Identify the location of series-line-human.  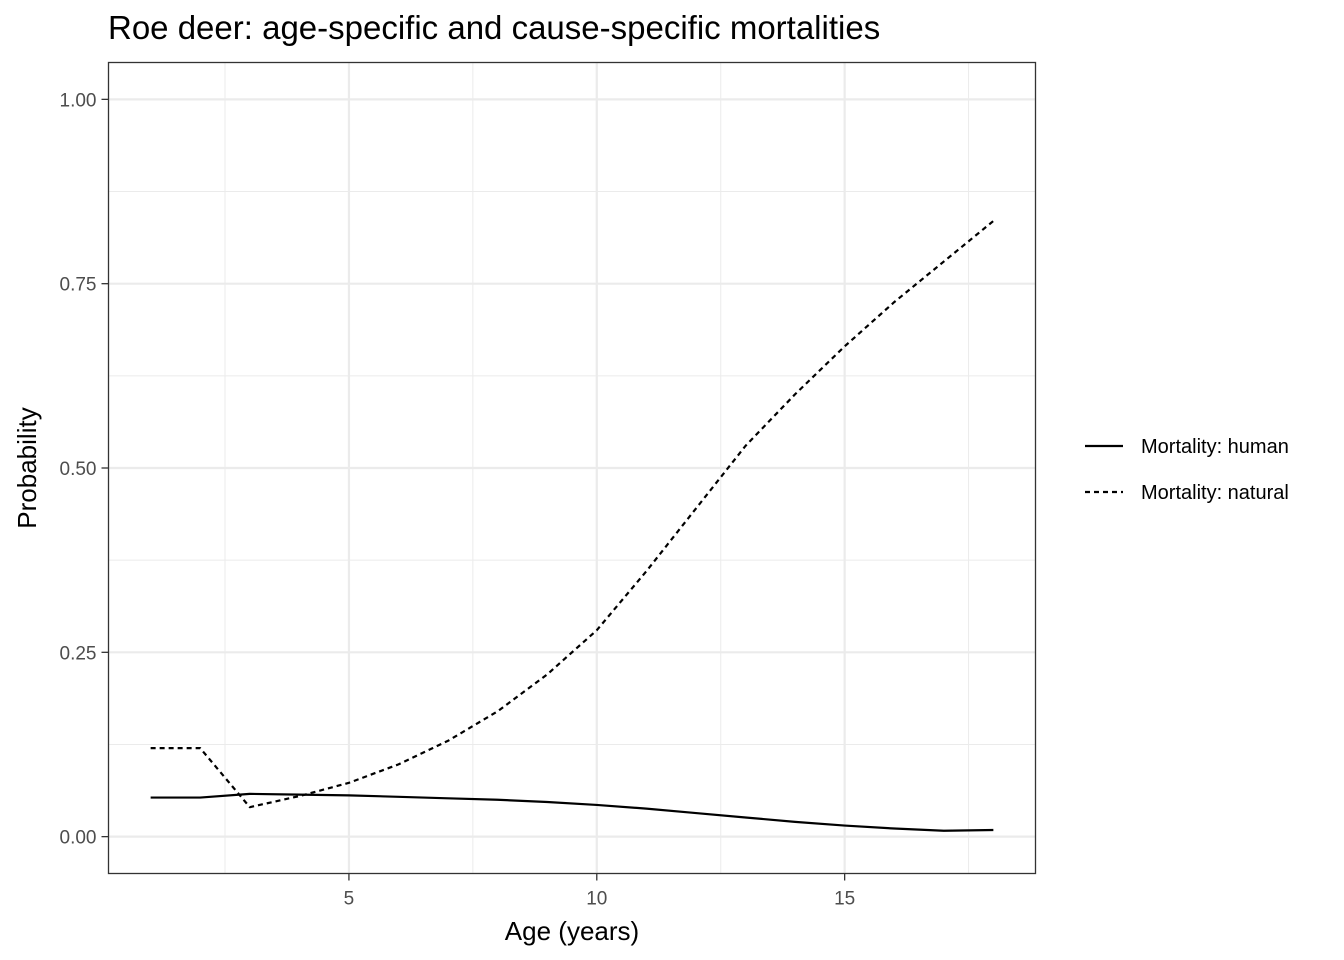
(572, 812).